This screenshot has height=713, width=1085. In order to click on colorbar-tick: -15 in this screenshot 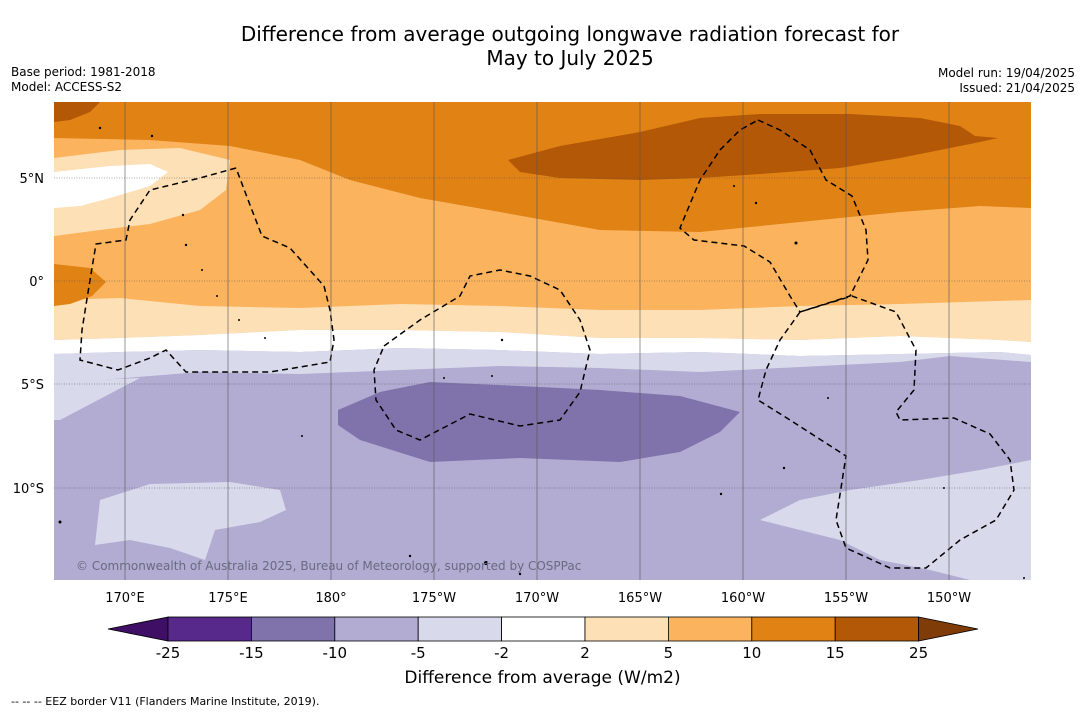, I will do `click(251, 653)`.